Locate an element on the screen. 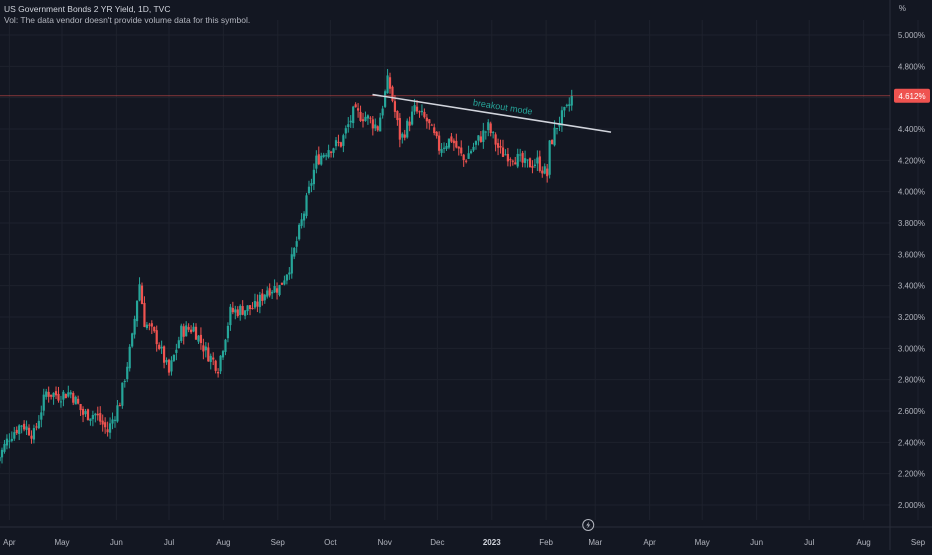  price-tick-label: 2.400% is located at coordinates (911, 442).